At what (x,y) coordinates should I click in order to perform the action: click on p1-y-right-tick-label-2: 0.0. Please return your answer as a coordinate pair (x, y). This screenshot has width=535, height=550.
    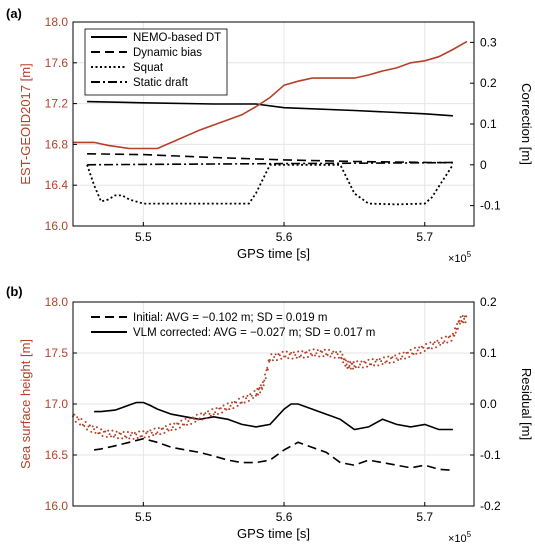
    Looking at the image, I should click on (488, 404).